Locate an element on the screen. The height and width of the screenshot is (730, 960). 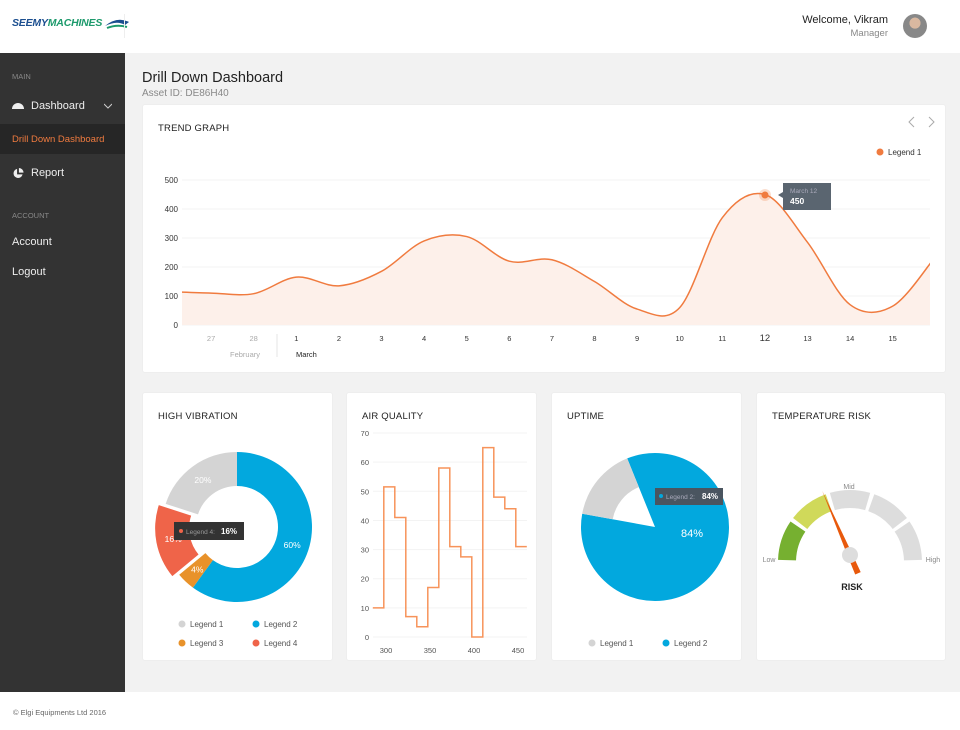
band-label: Mid is located at coordinates (848, 487).